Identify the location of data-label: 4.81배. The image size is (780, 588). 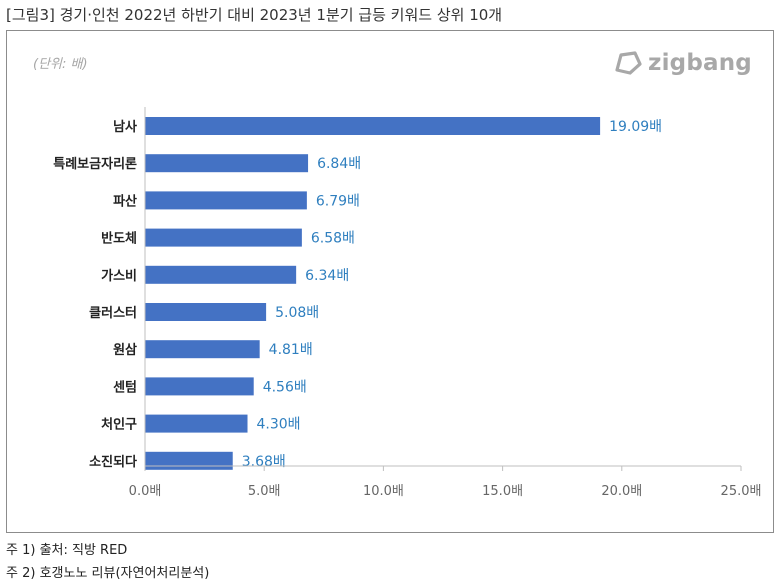
(291, 350).